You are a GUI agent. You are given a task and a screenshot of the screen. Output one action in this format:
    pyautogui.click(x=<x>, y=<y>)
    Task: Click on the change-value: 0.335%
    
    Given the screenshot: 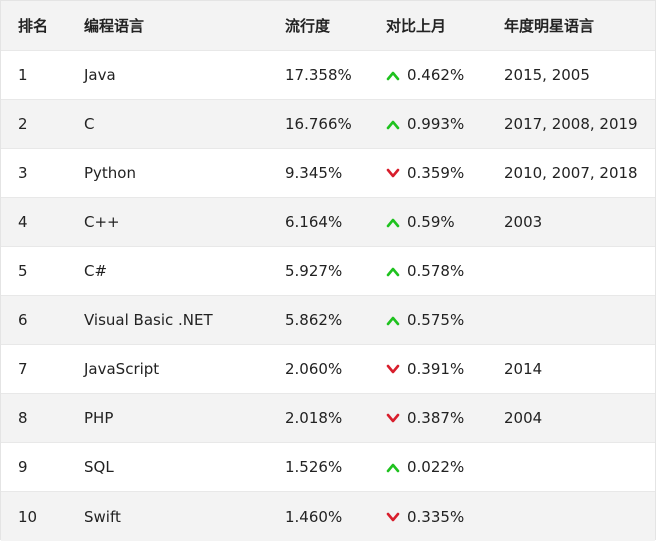 What is the action you would take?
    pyautogui.click(x=436, y=516)
    